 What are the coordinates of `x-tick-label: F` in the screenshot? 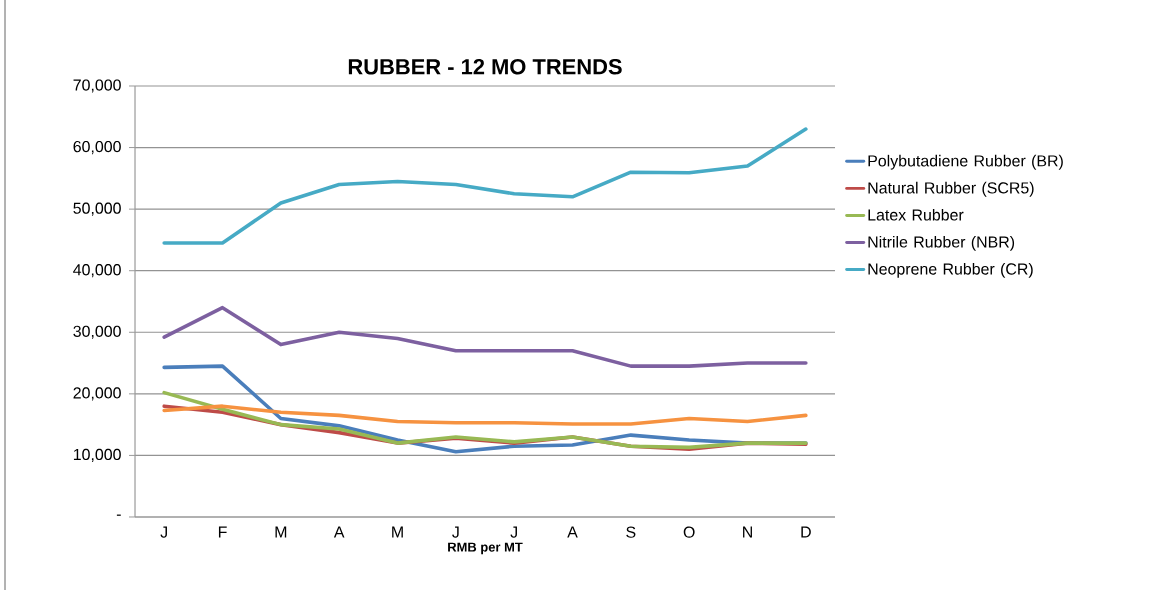 It's located at (222, 532).